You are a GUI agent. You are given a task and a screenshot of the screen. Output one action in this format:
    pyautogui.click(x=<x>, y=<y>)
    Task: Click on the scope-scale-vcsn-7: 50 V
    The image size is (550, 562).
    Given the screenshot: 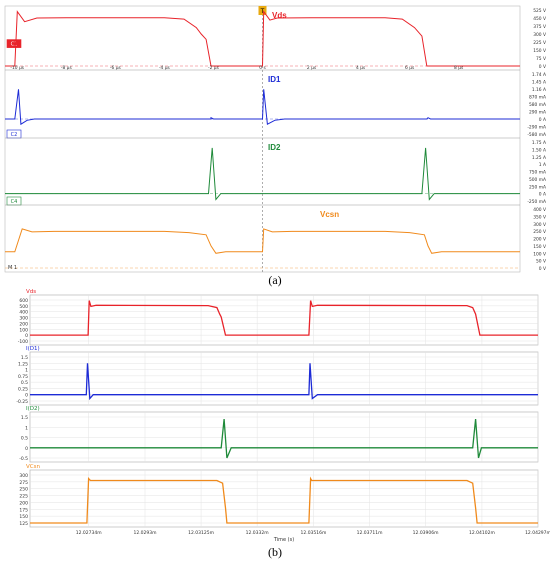 What is the action you would take?
    pyautogui.click(x=541, y=262)
    